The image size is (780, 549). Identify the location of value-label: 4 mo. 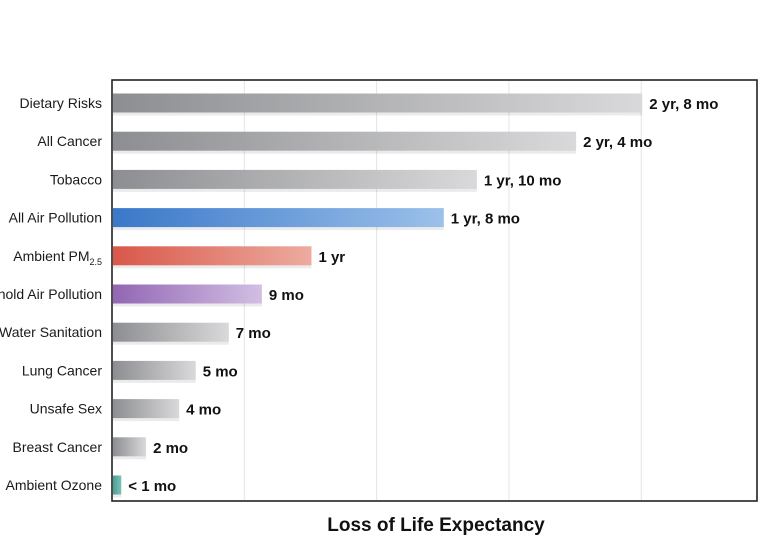
(203, 410).